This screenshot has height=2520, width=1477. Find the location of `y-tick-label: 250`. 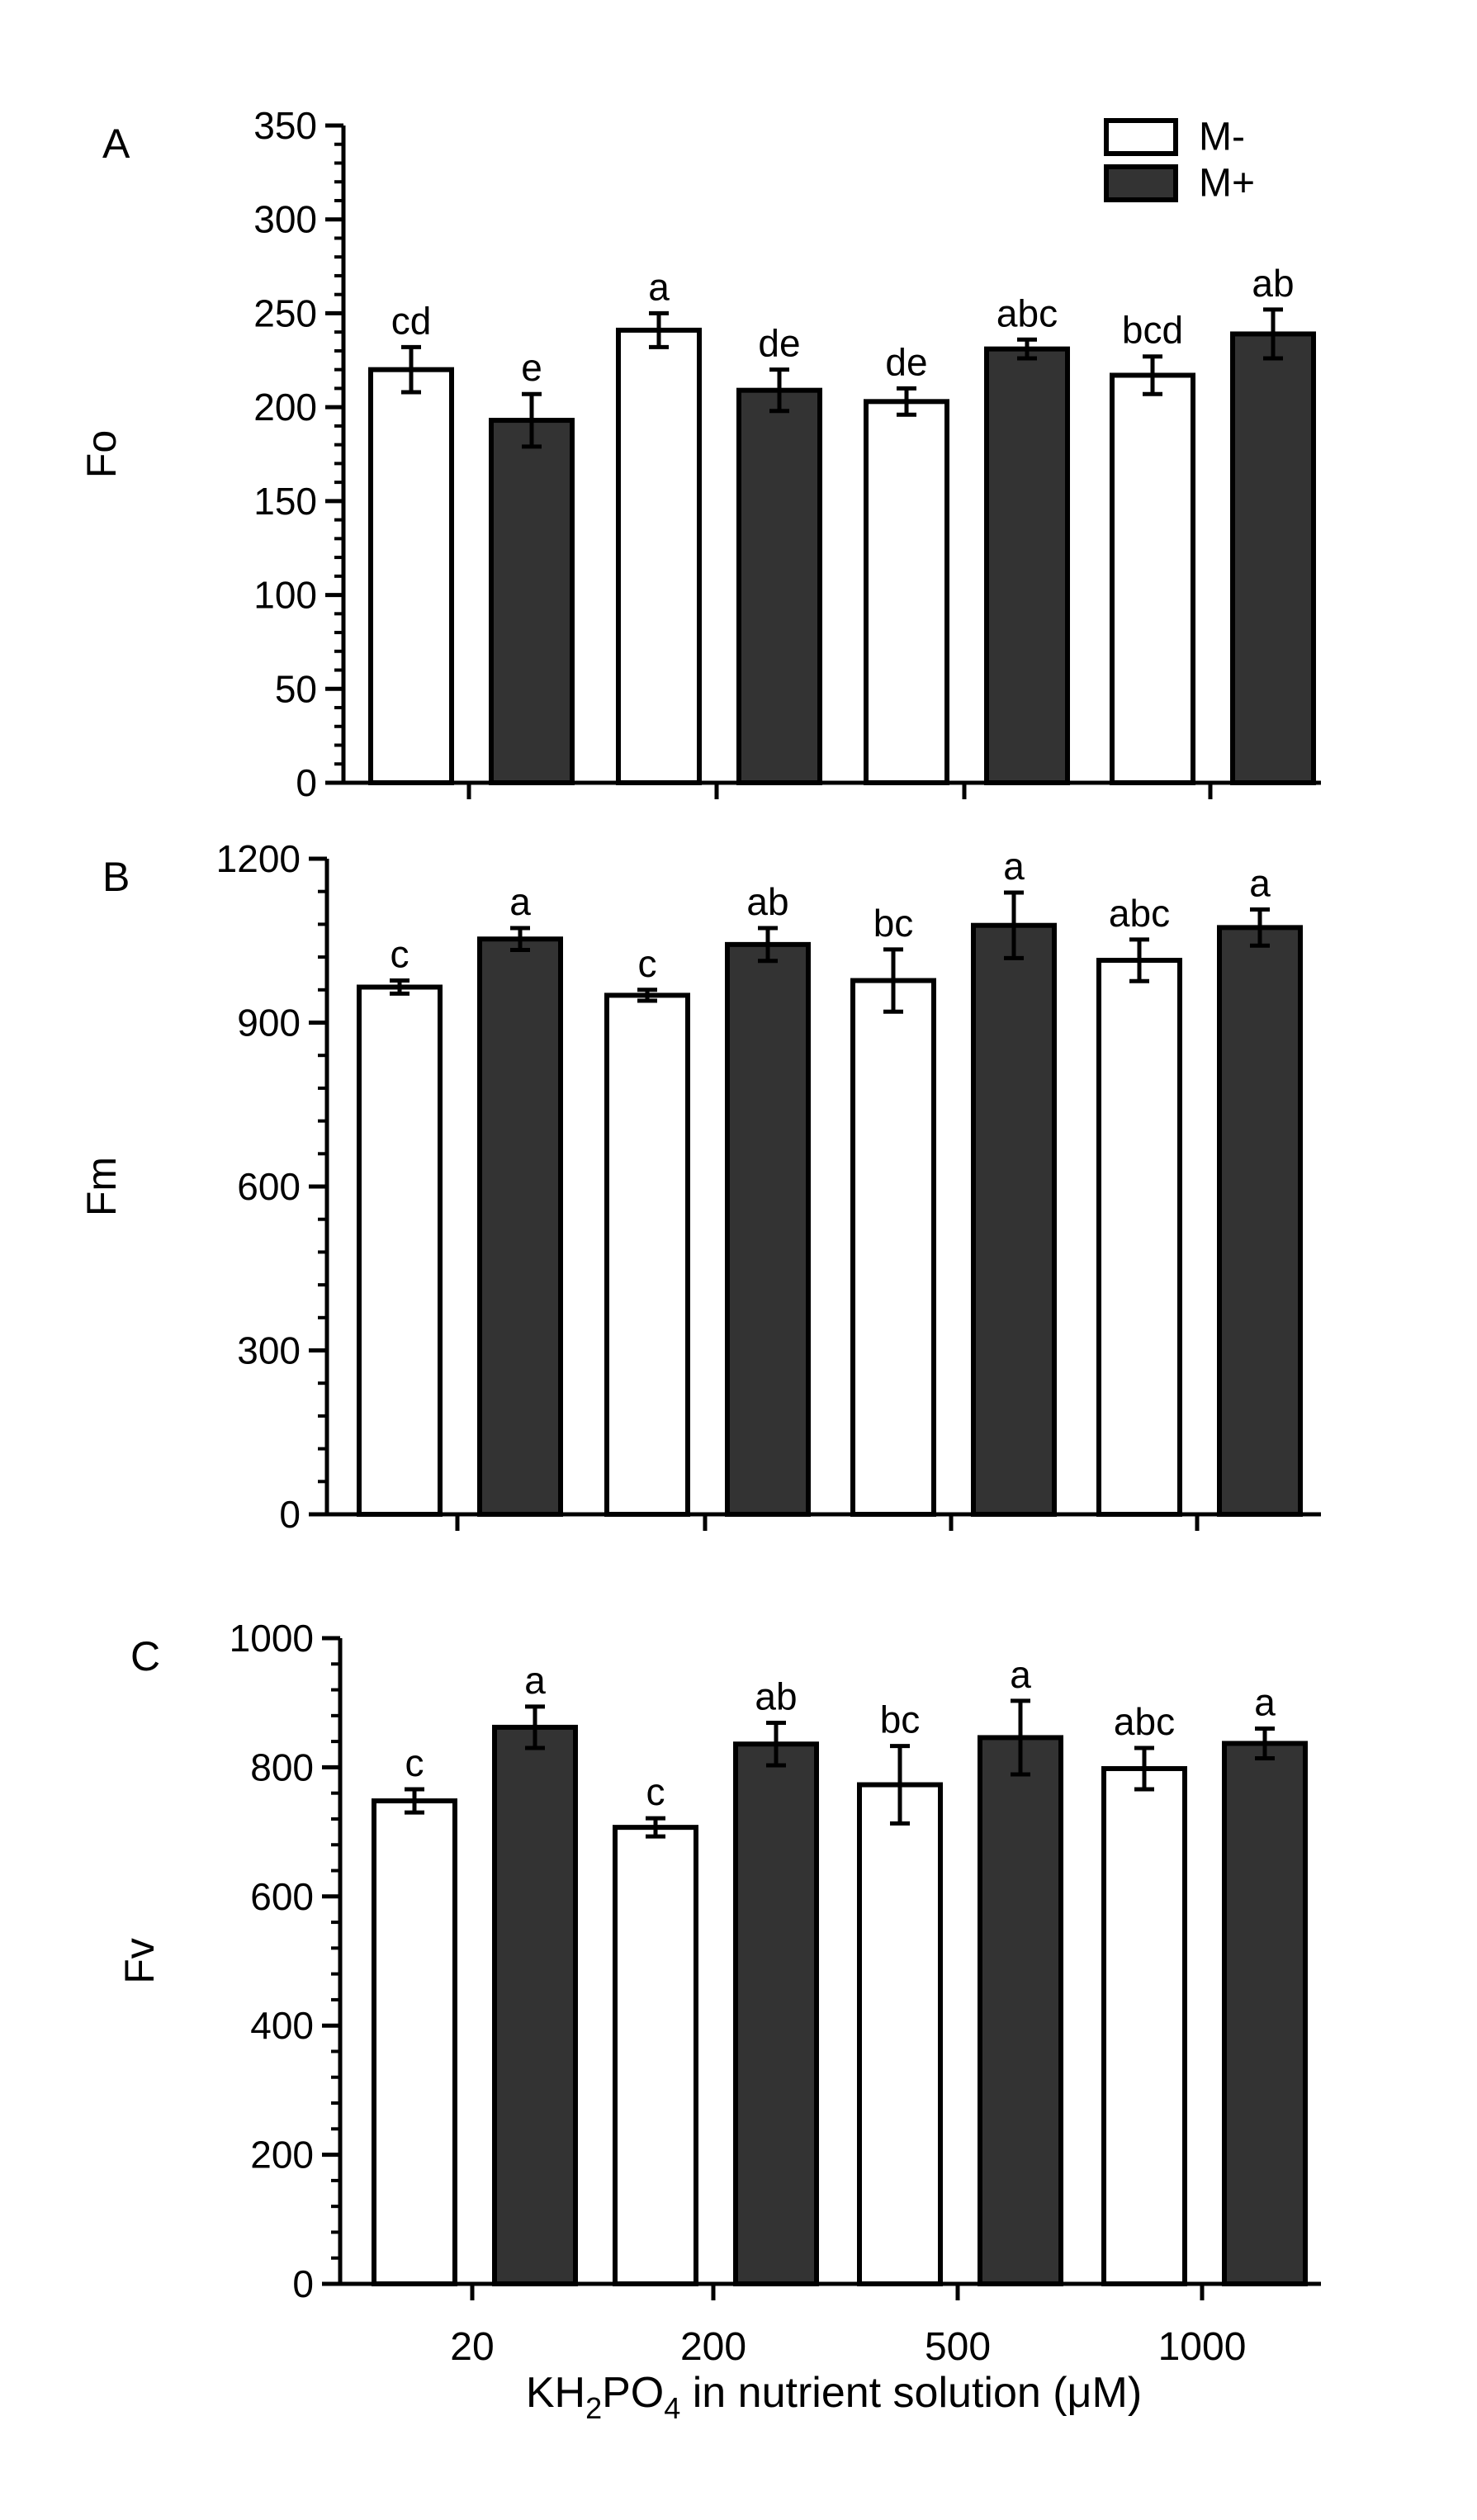

y-tick-label: 250 is located at coordinates (285, 312).